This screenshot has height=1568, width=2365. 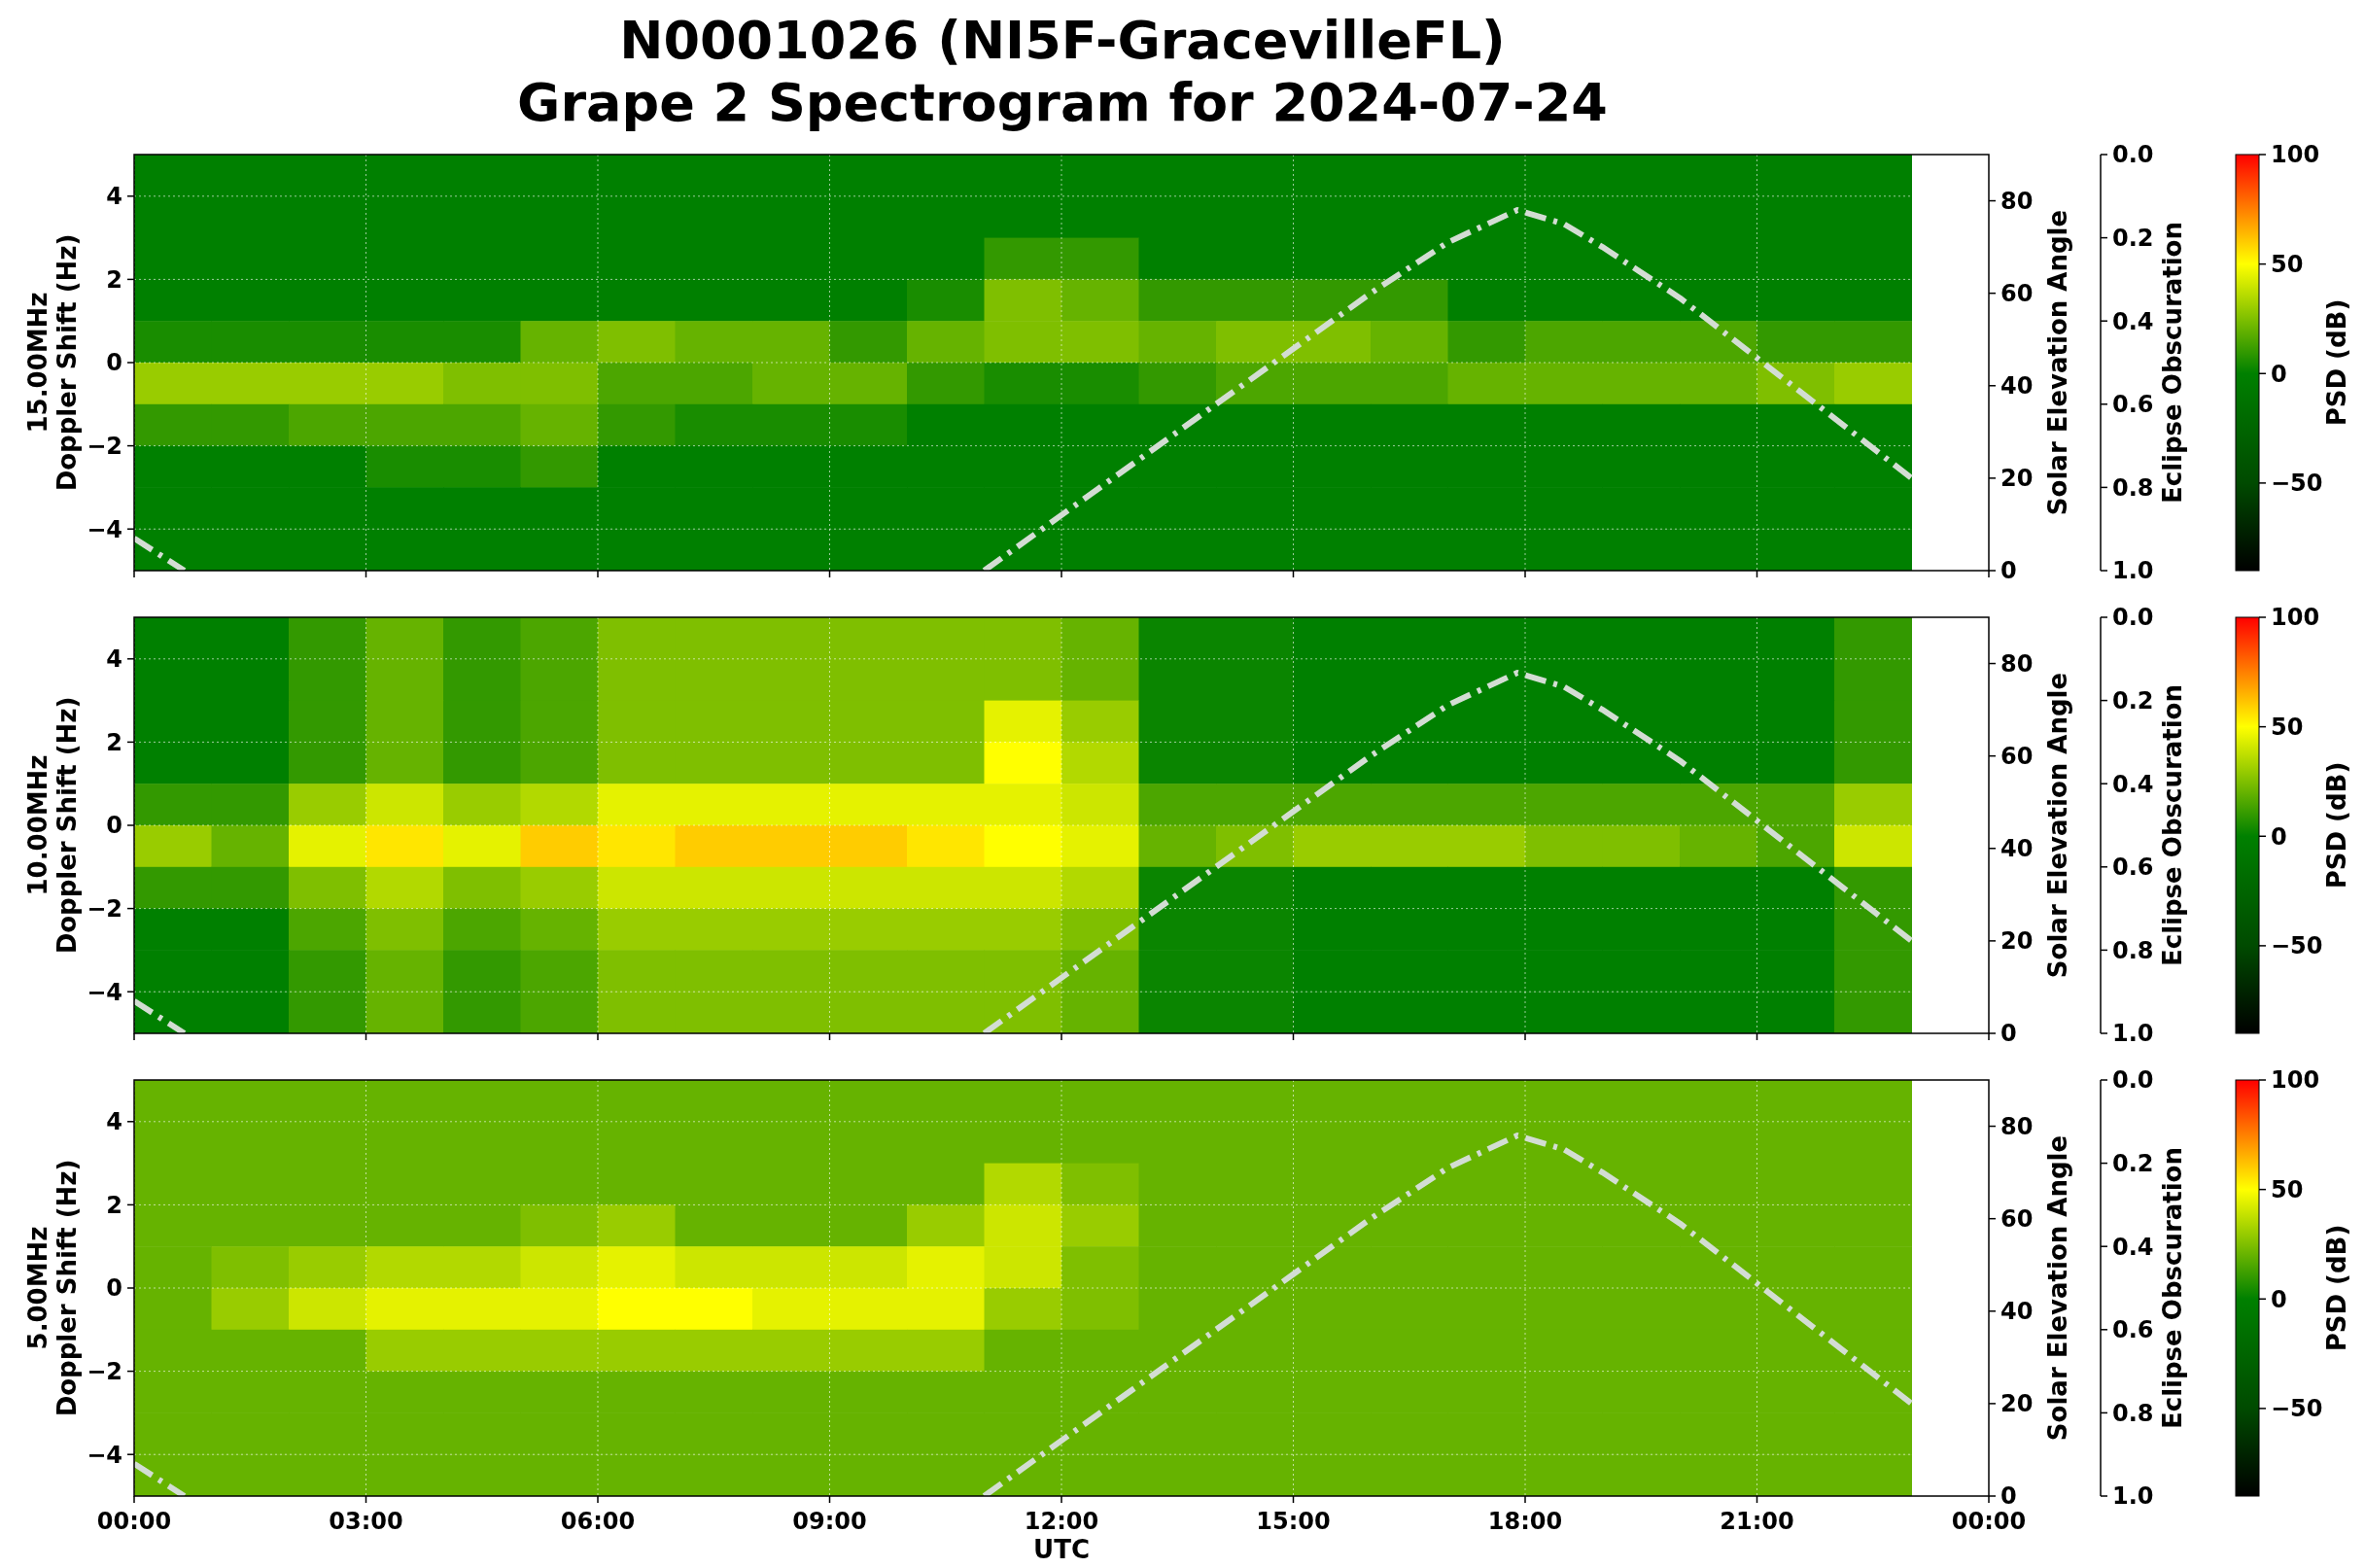 What do you see at coordinates (1757, 1521) in the screenshot?
I see `x-tick-label: 21:00` at bounding box center [1757, 1521].